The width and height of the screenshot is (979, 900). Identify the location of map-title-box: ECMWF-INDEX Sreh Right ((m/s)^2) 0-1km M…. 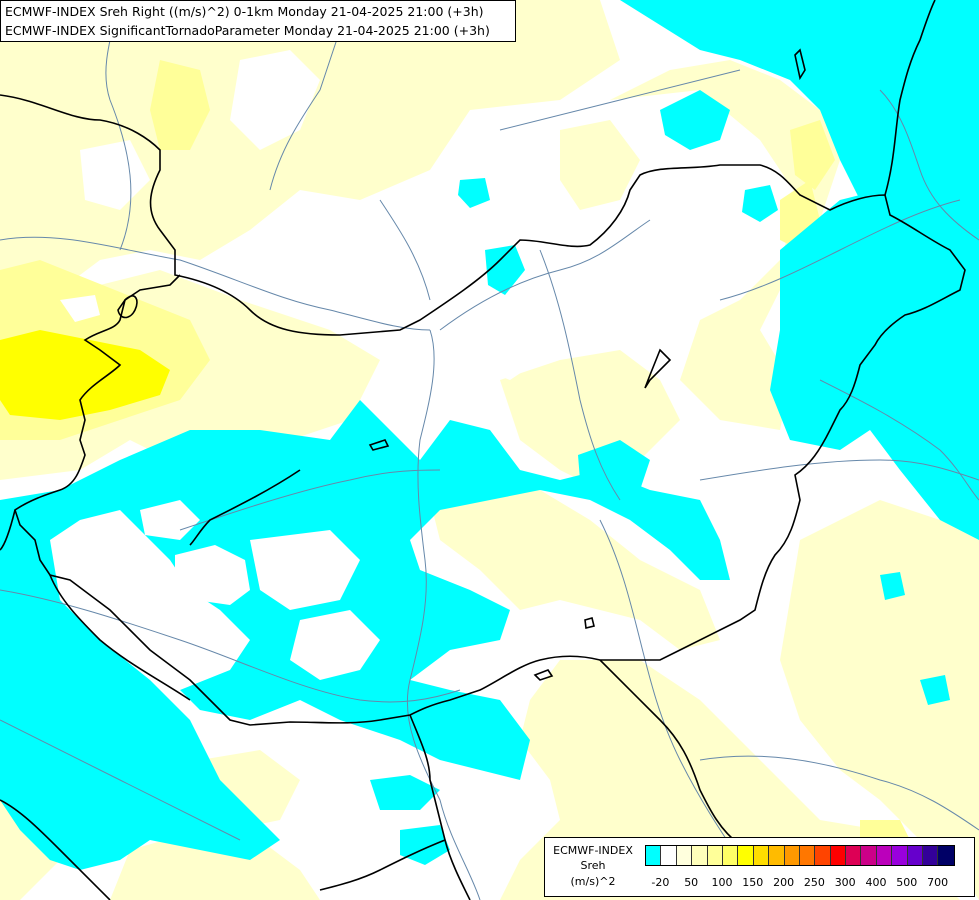
(258, 21).